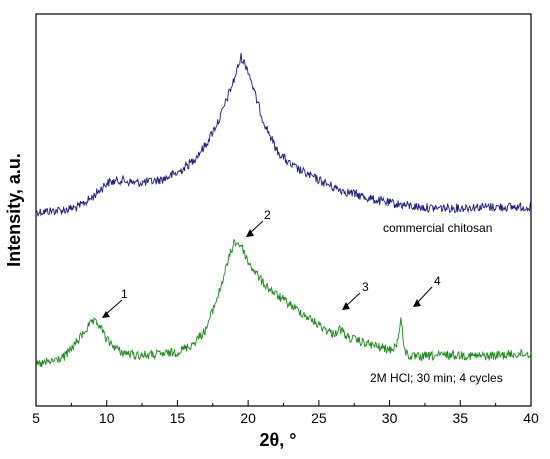 This screenshot has width=550, height=459. I want to click on peak-marker-2: 2, so click(258, 222).